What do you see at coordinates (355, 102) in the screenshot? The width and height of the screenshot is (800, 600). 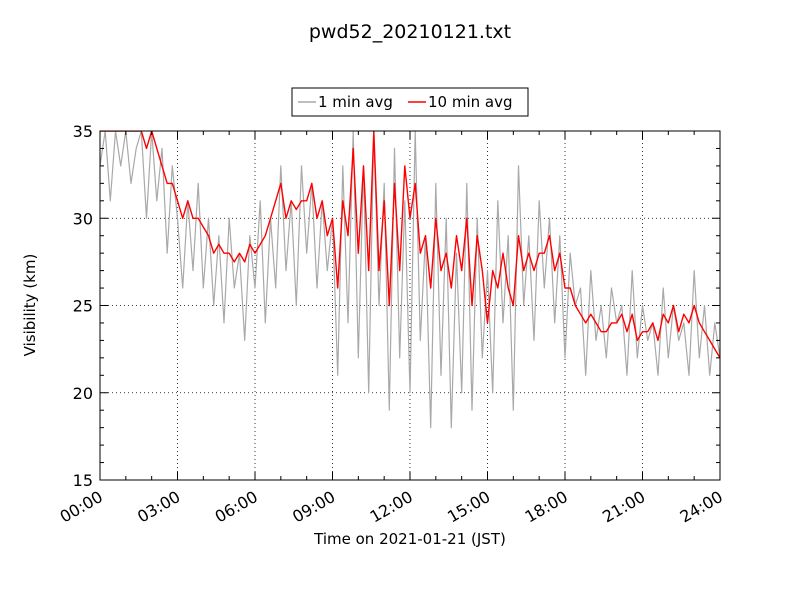 I see `legend-label-1-min-avg: 1 min avg` at bounding box center [355, 102].